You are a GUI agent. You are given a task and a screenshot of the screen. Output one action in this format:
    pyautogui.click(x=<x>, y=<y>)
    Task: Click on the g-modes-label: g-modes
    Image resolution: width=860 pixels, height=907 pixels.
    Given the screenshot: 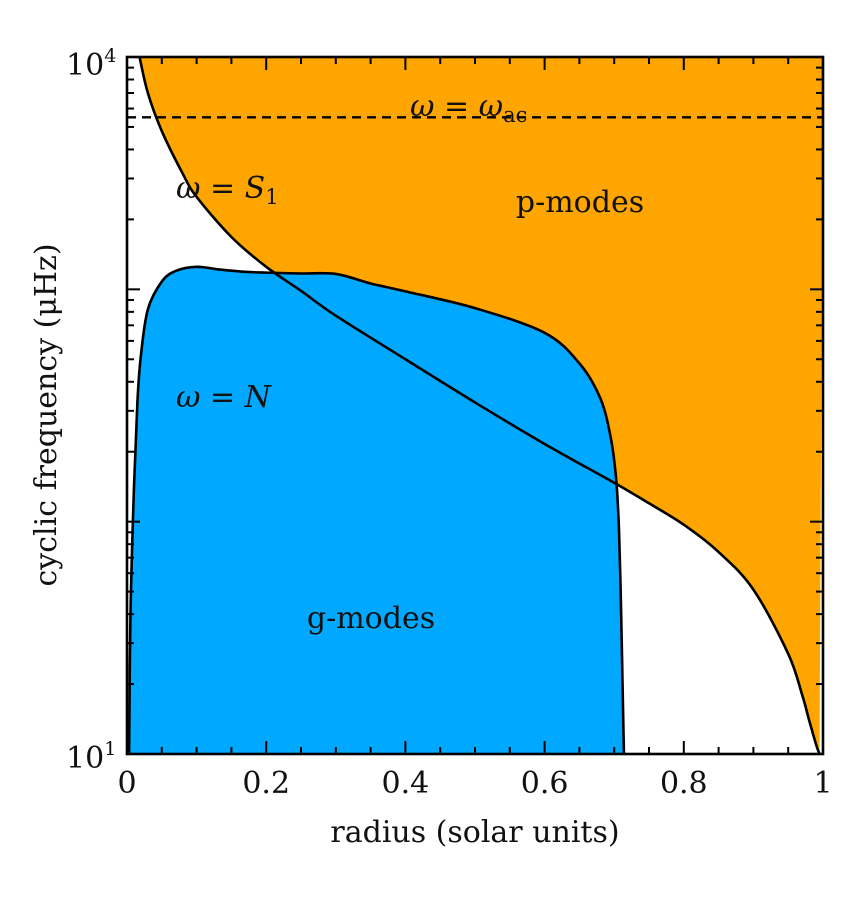 What is the action you would take?
    pyautogui.click(x=371, y=618)
    